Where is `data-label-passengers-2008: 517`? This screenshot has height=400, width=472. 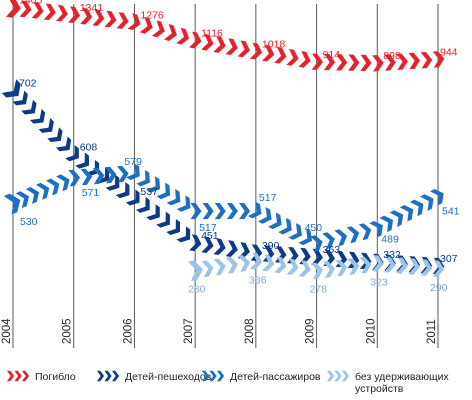
data-label-passengers-2008: 517 is located at coordinates (268, 198).